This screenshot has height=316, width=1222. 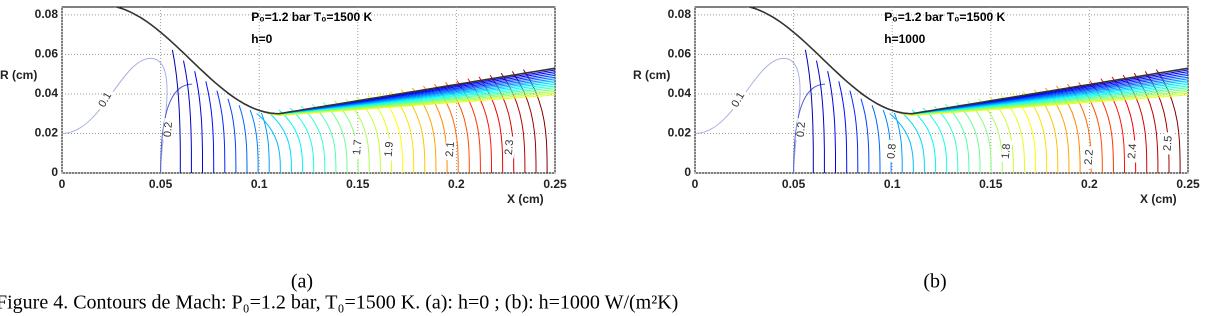 What do you see at coordinates (302, 282) in the screenshot?
I see `panel-label: (a)` at bounding box center [302, 282].